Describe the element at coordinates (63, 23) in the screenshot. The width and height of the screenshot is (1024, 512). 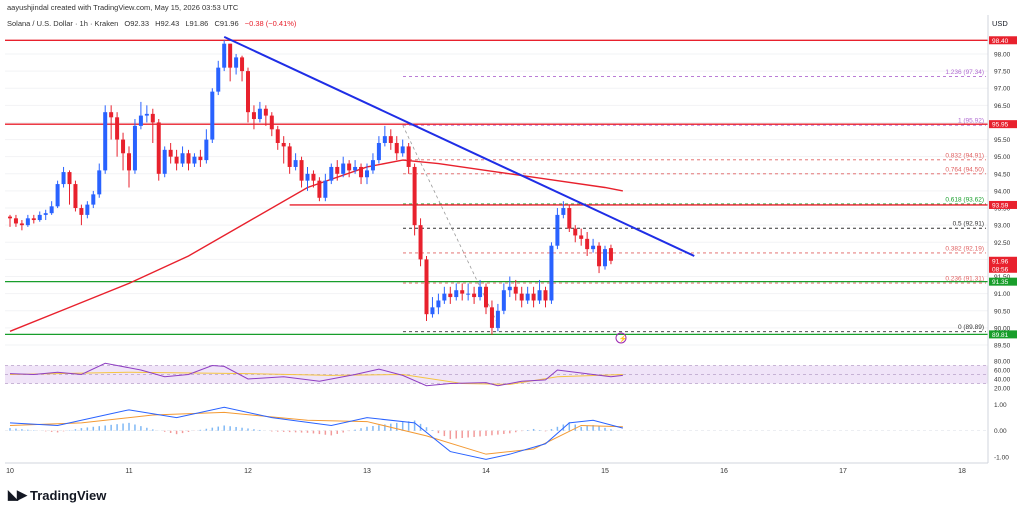
I see `symbol-label: Solana / U.S. Dollar · 1h · Kraken` at that location.